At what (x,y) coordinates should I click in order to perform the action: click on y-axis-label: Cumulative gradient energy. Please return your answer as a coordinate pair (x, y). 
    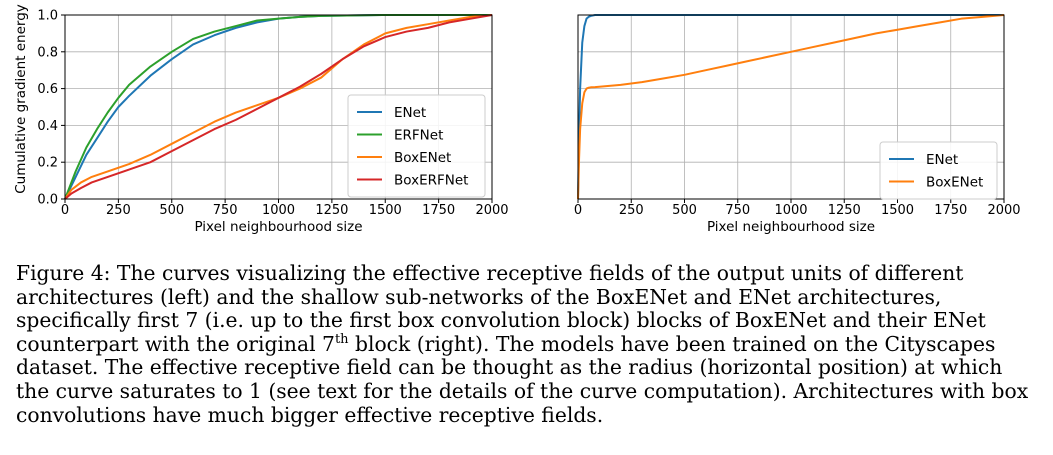
    Looking at the image, I should click on (21, 99).